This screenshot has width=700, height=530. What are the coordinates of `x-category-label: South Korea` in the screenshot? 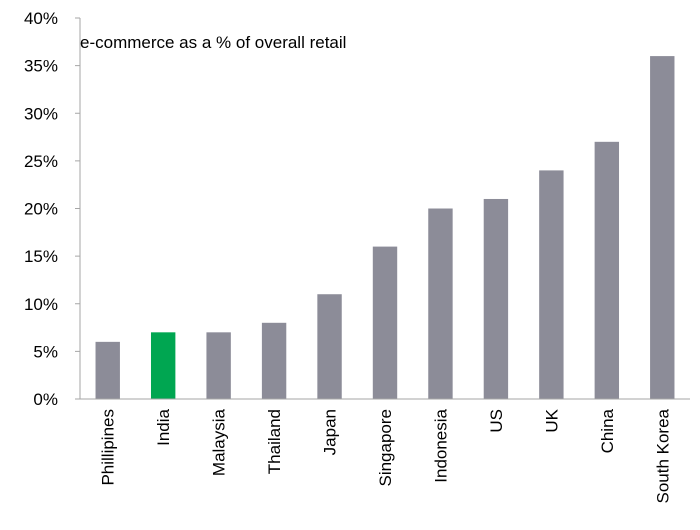 It's located at (662, 455).